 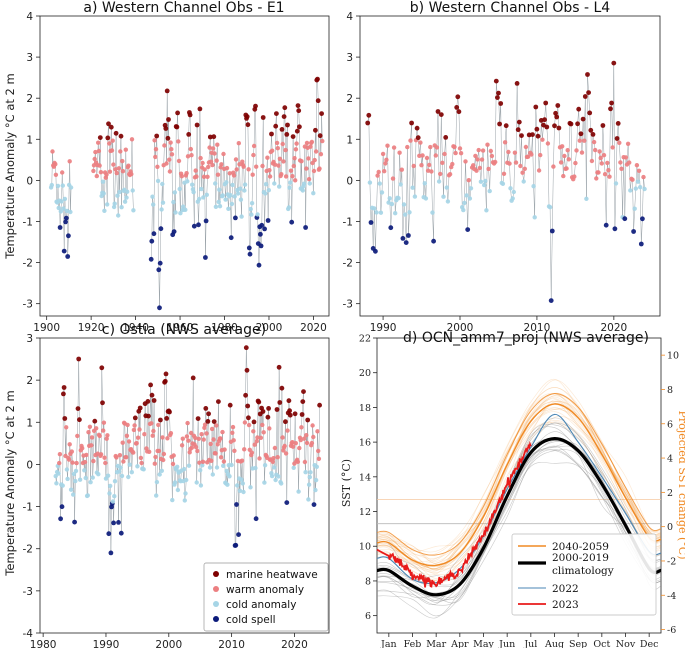 I want to click on x-tick-label: 1990, so click(x=106, y=643).